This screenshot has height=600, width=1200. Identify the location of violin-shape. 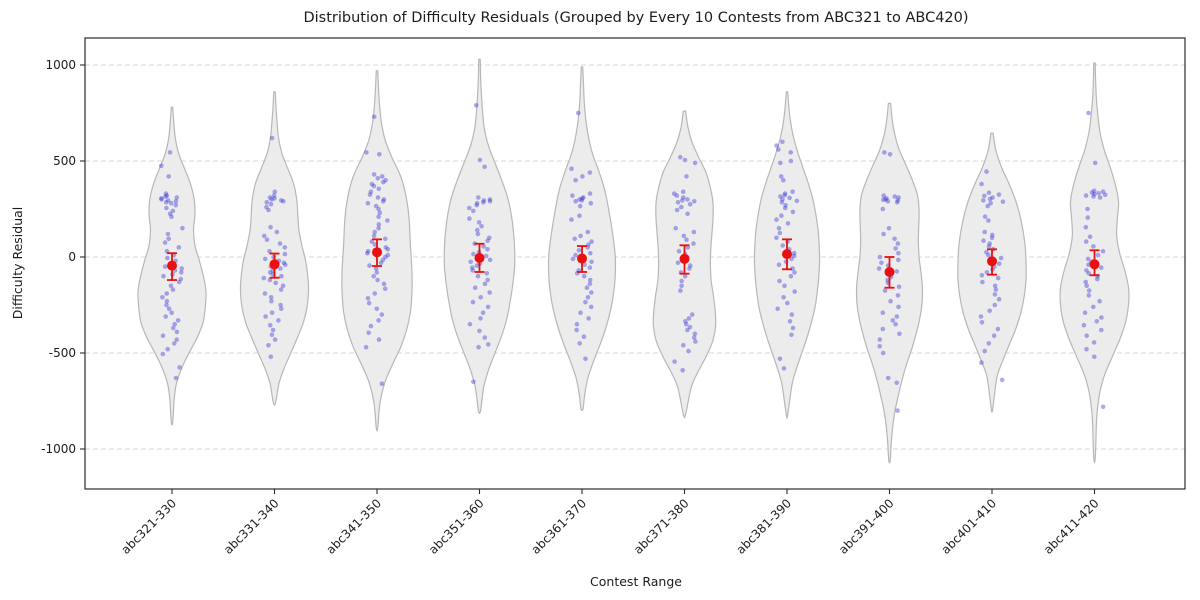
(582, 238).